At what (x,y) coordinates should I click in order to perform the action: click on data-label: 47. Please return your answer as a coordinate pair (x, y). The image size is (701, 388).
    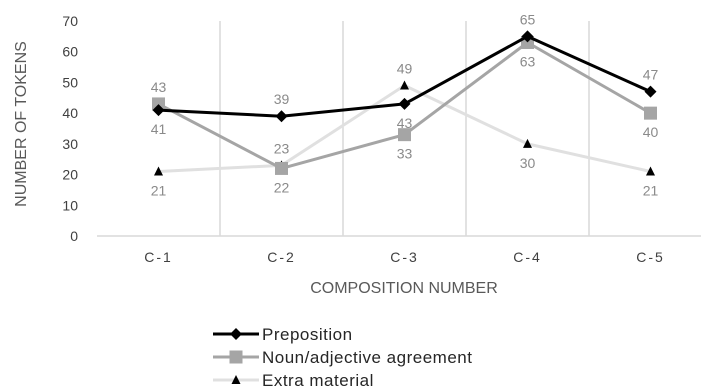
    Looking at the image, I should click on (651, 75).